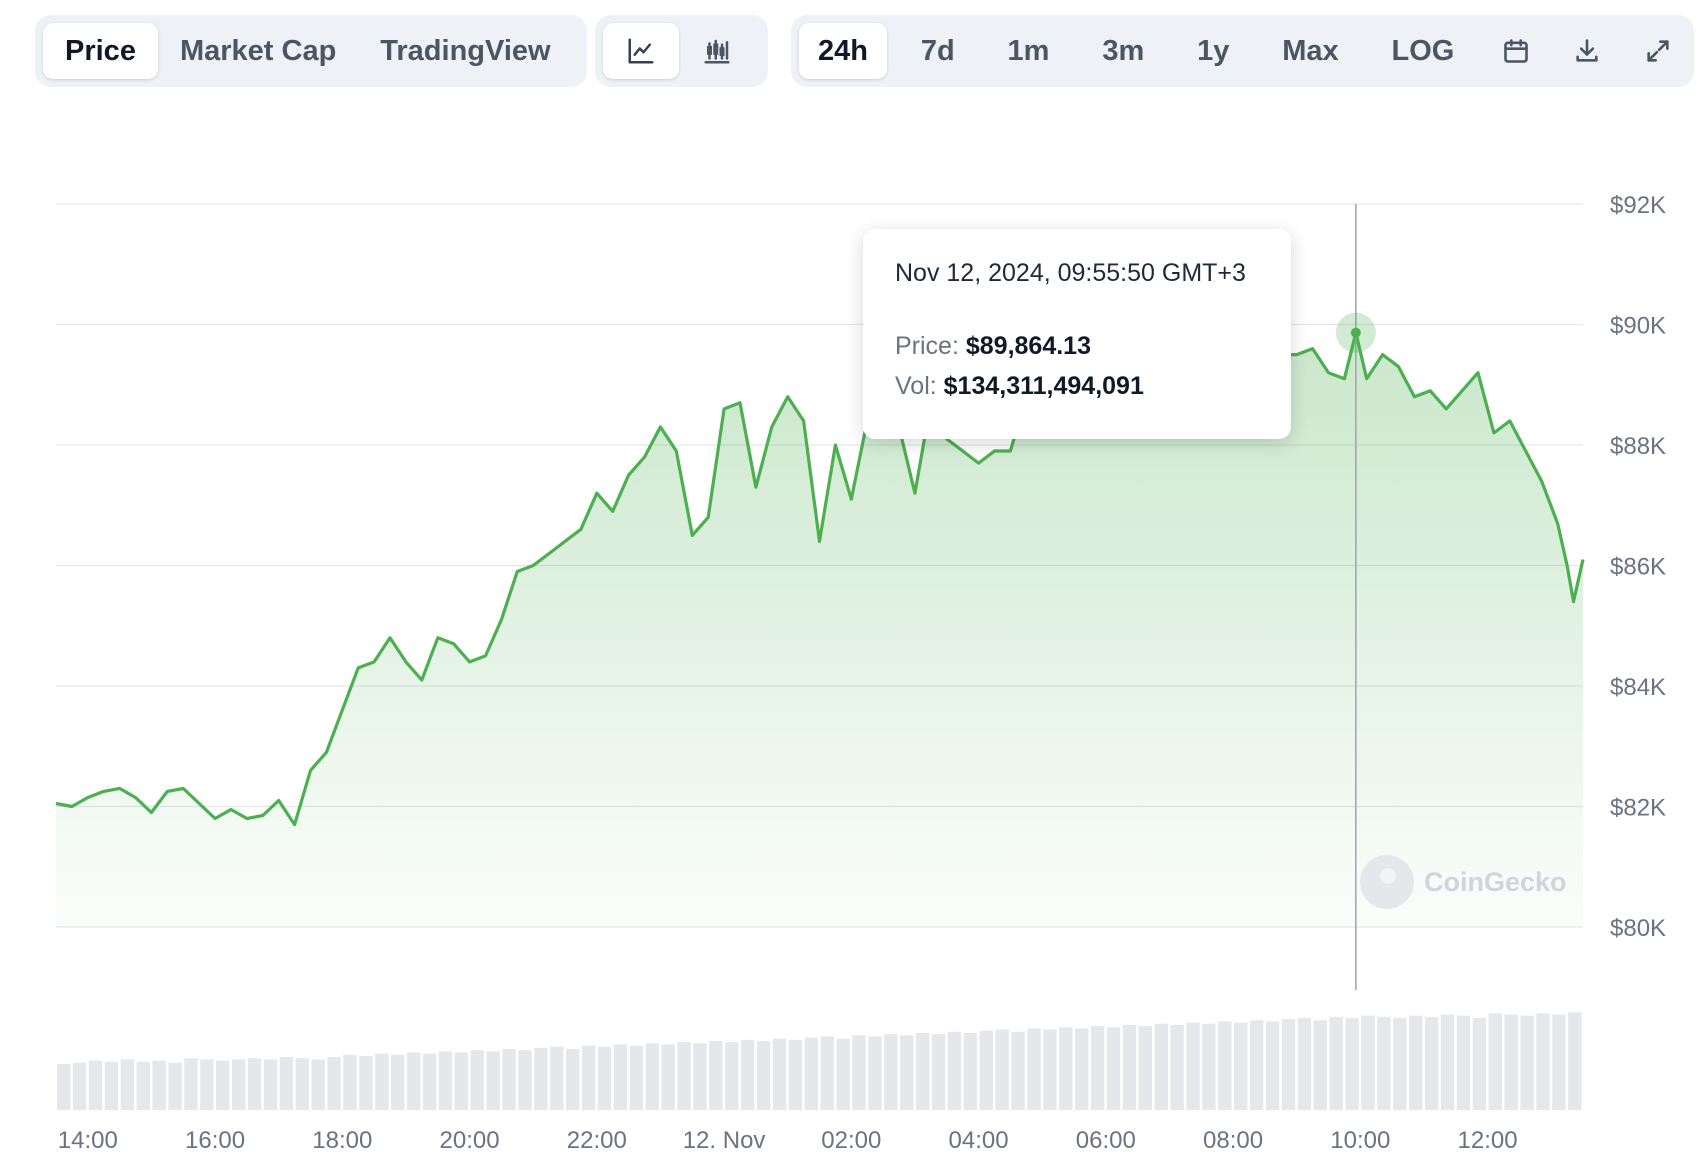 The width and height of the screenshot is (1708, 1174). Describe the element at coordinates (1123, 50) in the screenshot. I see `range-3m: 3m` at that location.